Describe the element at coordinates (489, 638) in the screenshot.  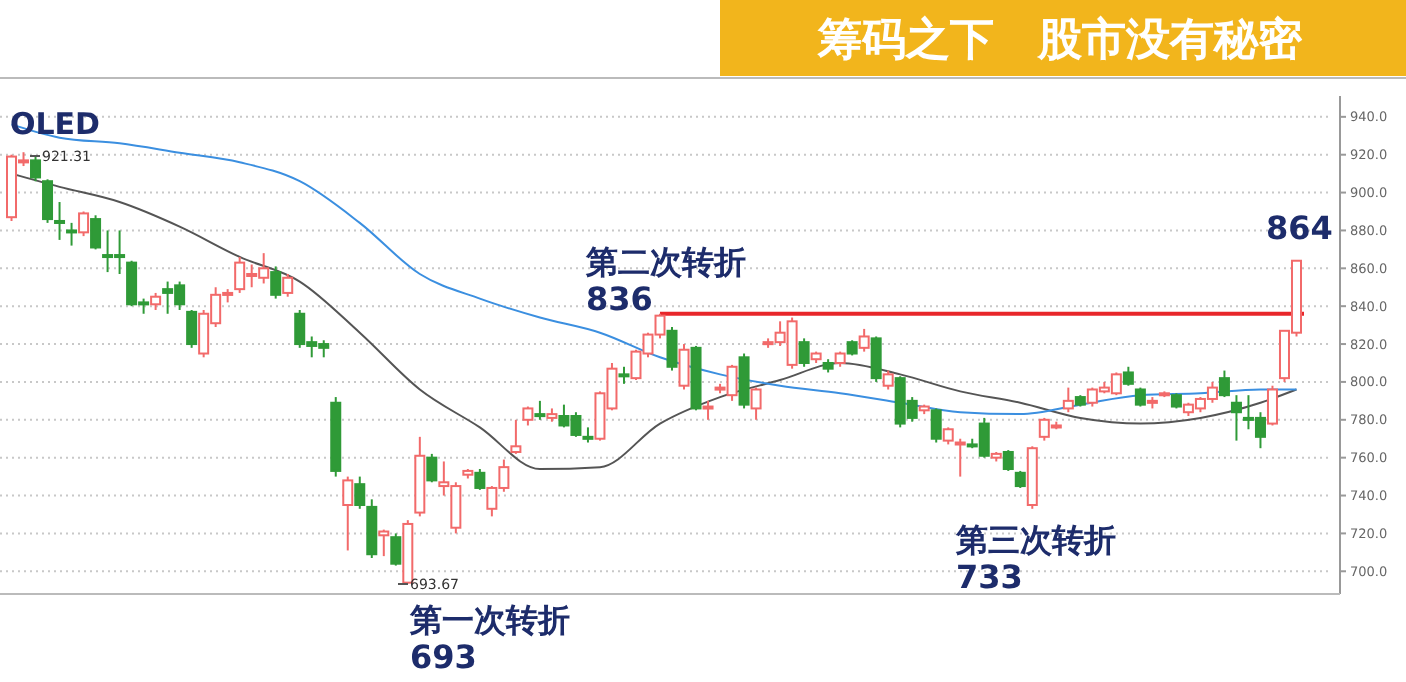
I see `text: 第一次转折 693` at that location.